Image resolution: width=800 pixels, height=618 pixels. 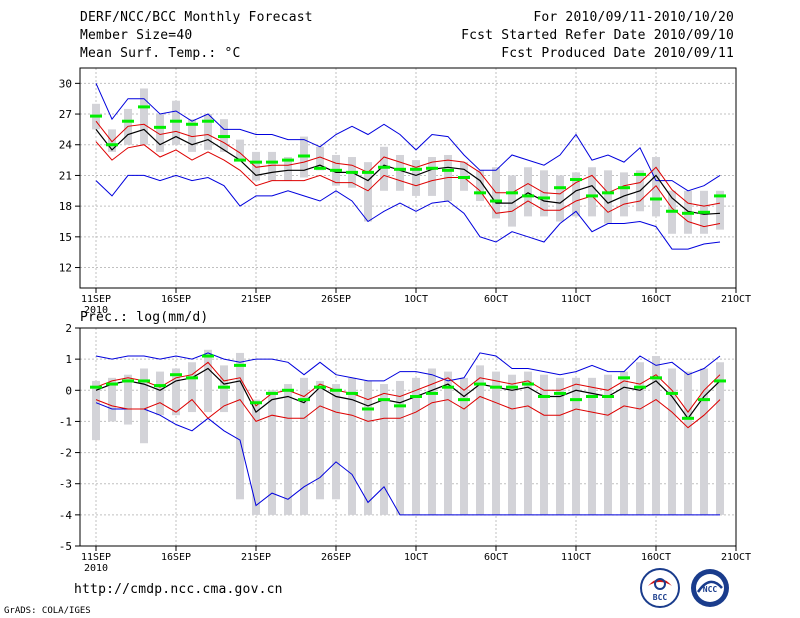 What do you see at coordinates (144, 317) in the screenshot?
I see `precip-variable-label: Prec.: log(mm/d)` at bounding box center [144, 317].